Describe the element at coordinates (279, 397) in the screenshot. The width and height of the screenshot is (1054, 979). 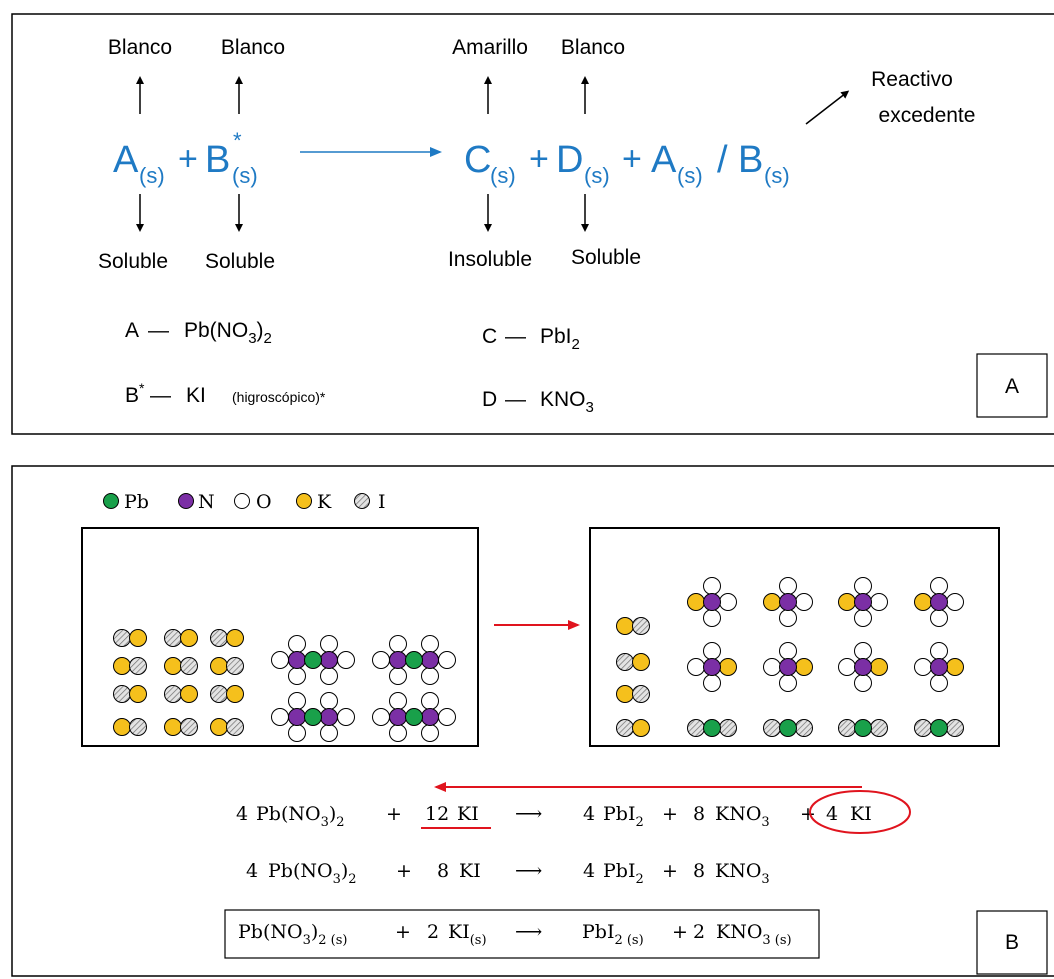
I see `key-b-note: (higroscópico)*` at that location.